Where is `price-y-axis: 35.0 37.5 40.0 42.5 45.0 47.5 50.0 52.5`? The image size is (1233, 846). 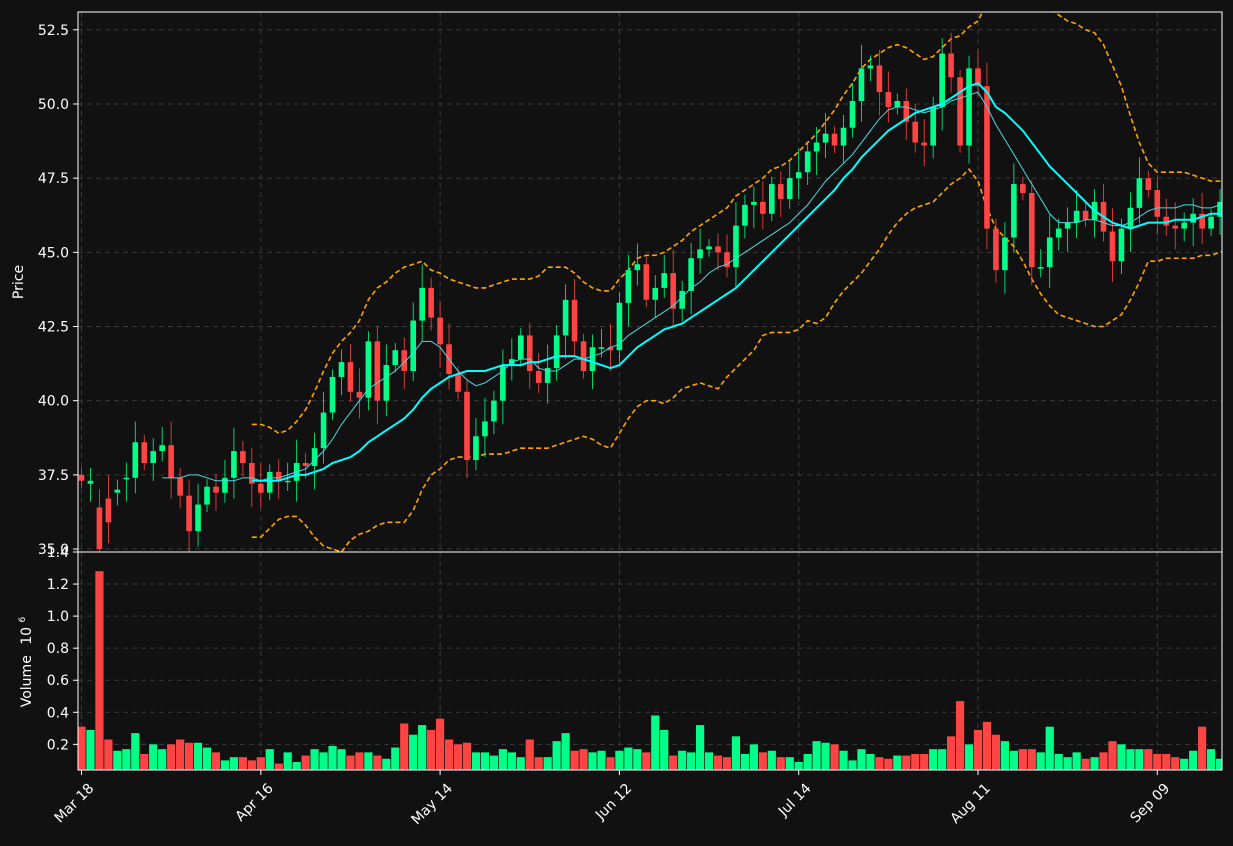
price-y-axis: 35.0 37.5 40.0 42.5 45.0 47.5 50.0 52.5 is located at coordinates (58, 290).